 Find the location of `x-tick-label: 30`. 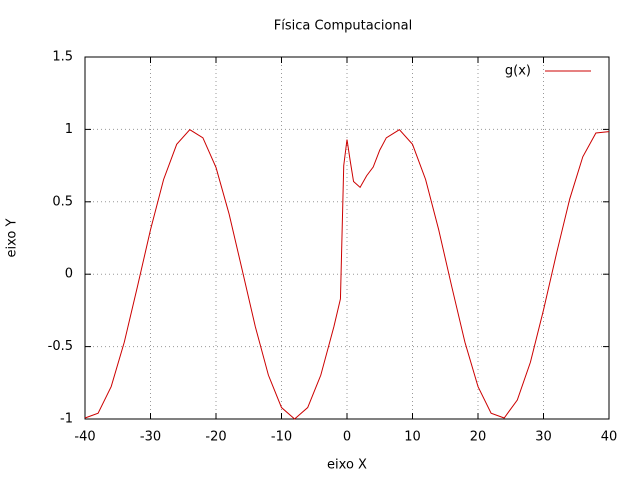

x-tick-label: 30 is located at coordinates (543, 437).